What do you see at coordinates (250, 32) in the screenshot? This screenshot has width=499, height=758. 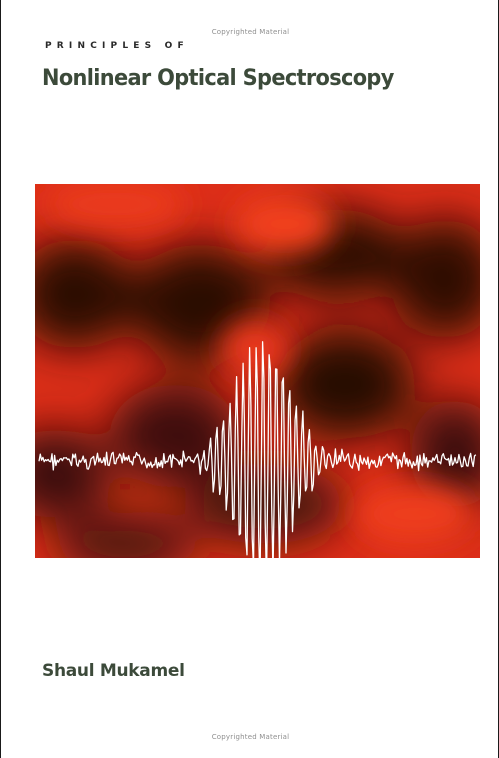 I see `watermark-top: Copyrighted Material` at bounding box center [250, 32].